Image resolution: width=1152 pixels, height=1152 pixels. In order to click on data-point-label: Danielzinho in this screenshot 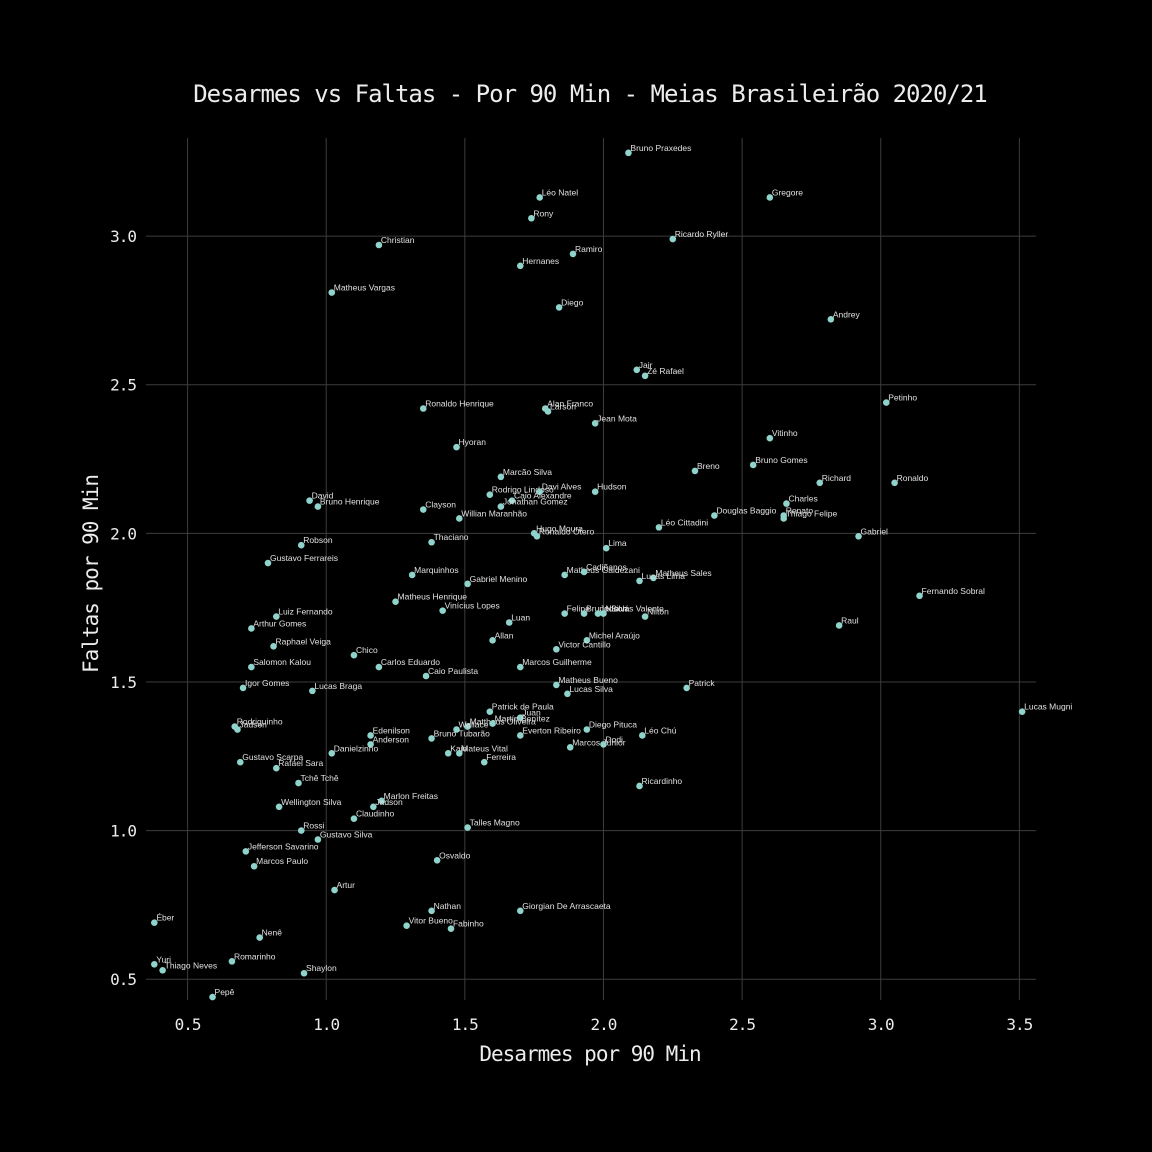, I will do `click(356, 748)`.